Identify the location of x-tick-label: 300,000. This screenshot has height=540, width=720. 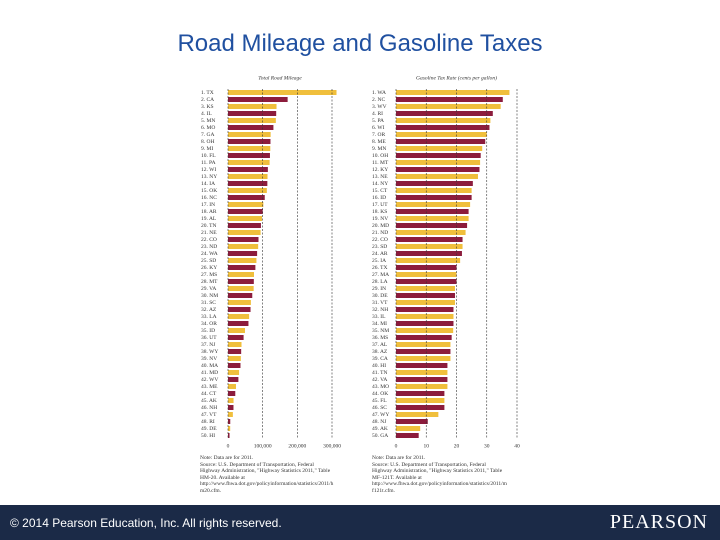
(332, 446).